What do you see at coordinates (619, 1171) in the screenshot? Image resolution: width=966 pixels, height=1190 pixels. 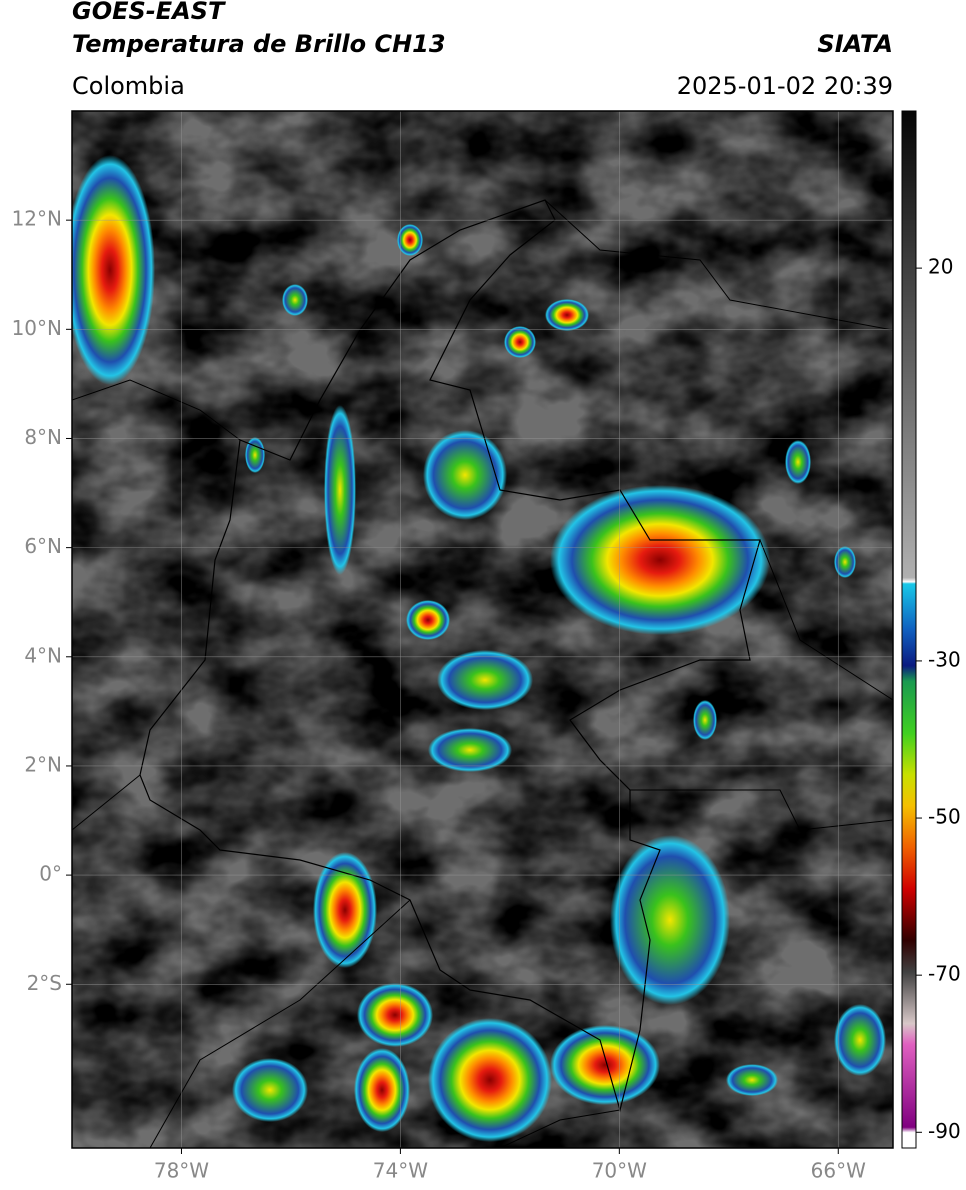 I see `x-tick-label: 70°W` at bounding box center [619, 1171].